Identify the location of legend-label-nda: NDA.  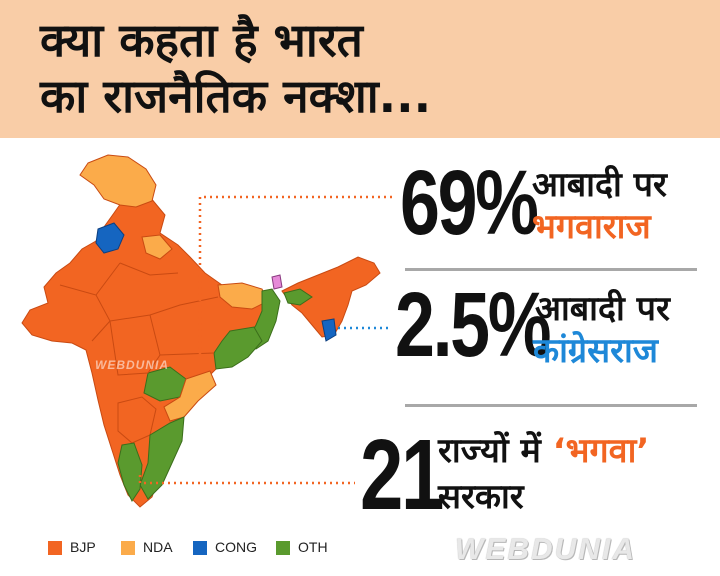
(158, 547).